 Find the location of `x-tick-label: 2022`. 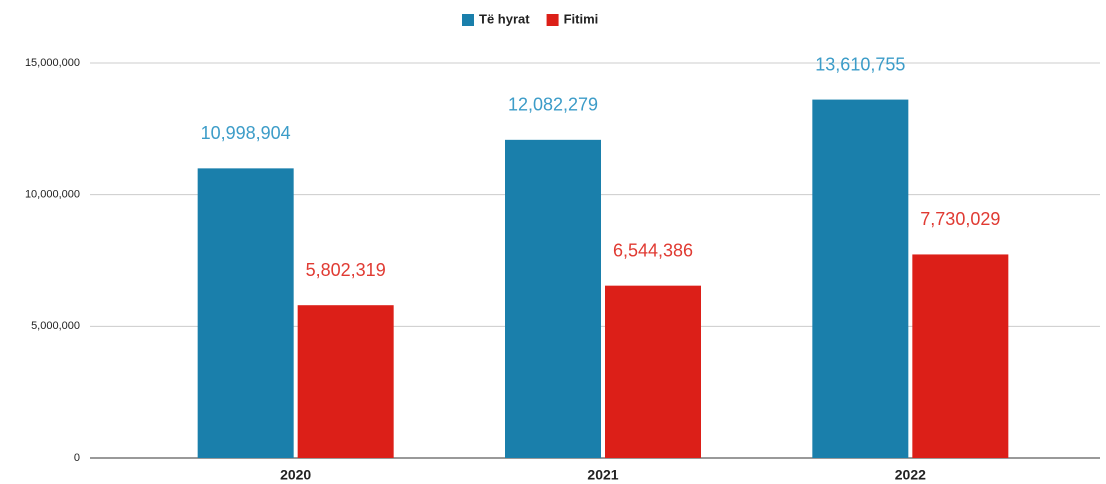

x-tick-label: 2022 is located at coordinates (910, 475).